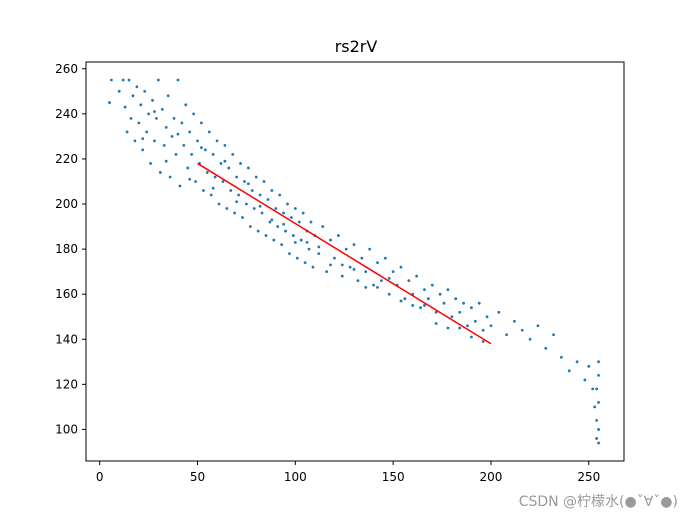 This screenshot has height=519, width=692. I want to click on chart-title: rs2rV, so click(356, 46).